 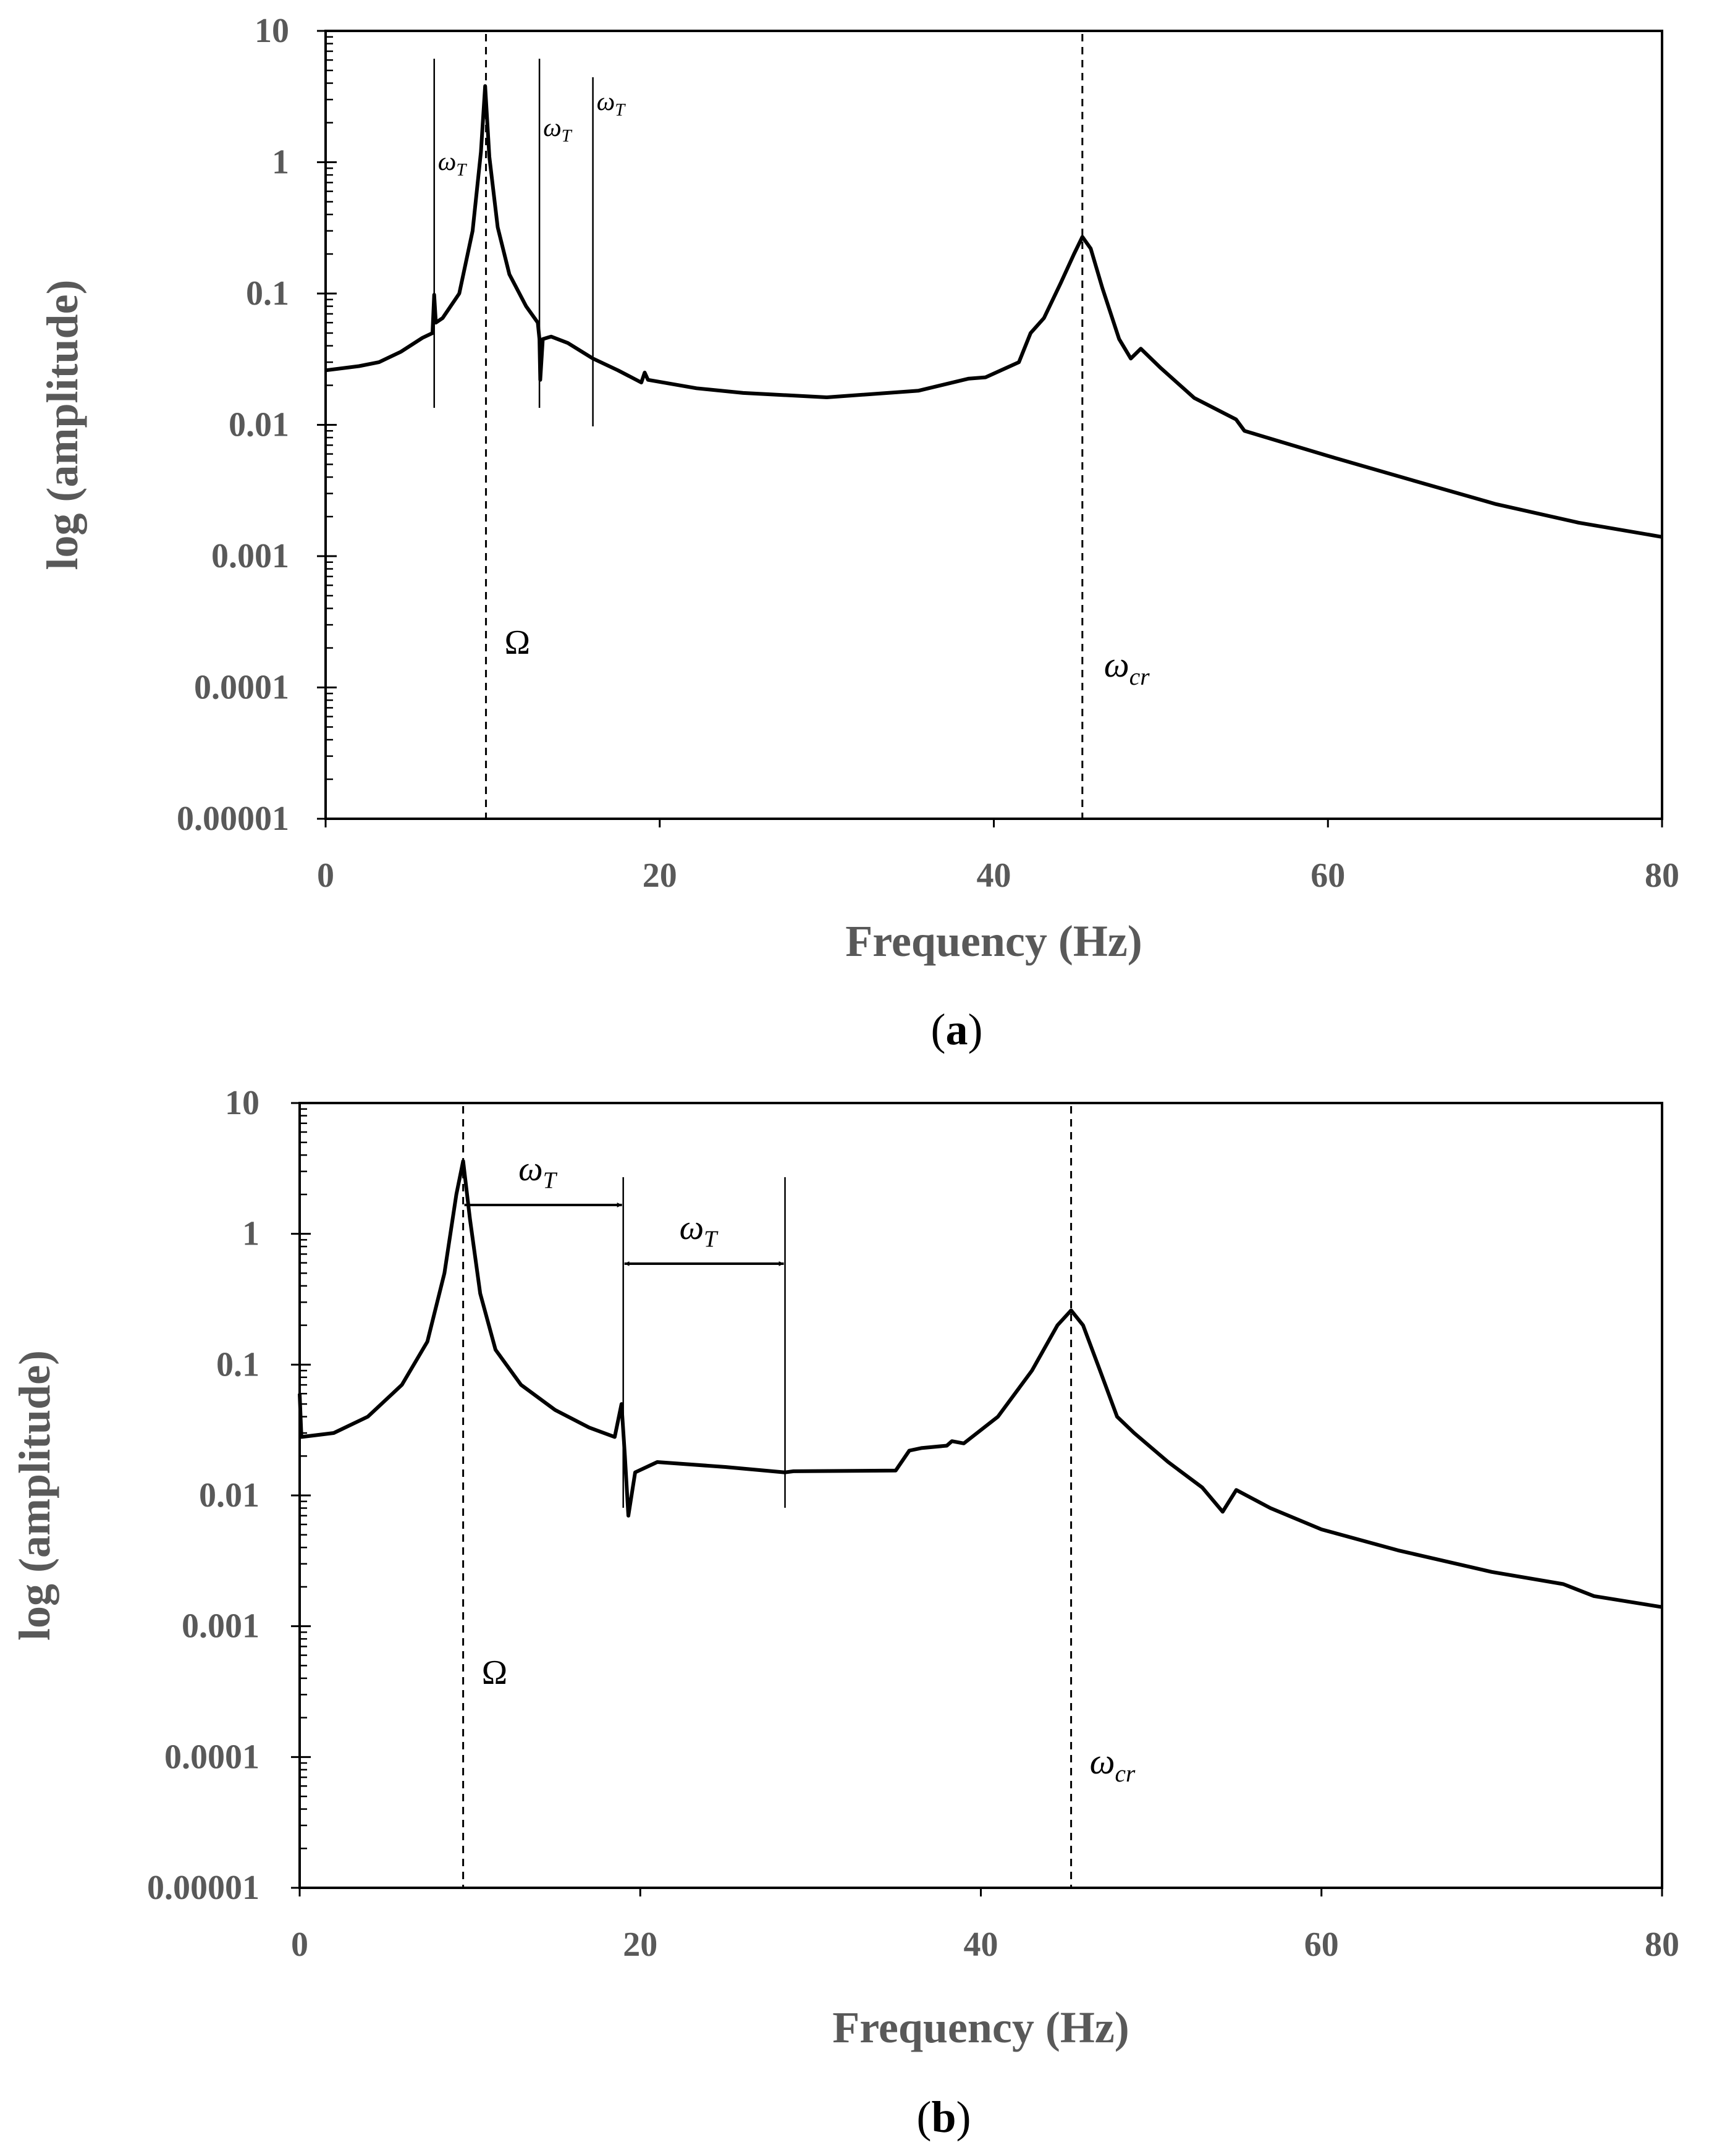 I want to click on panel-caption: (b), so click(x=943, y=2117).